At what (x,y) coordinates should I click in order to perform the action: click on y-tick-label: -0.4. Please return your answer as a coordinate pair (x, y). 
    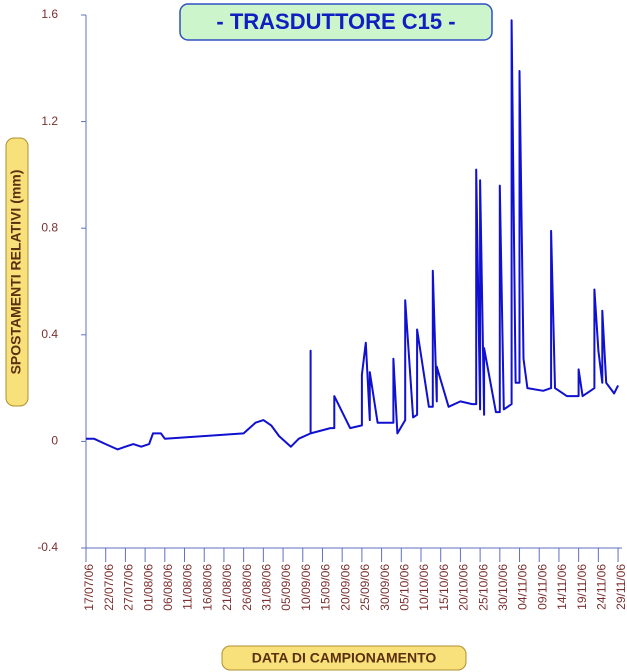
    Looking at the image, I should click on (47, 547).